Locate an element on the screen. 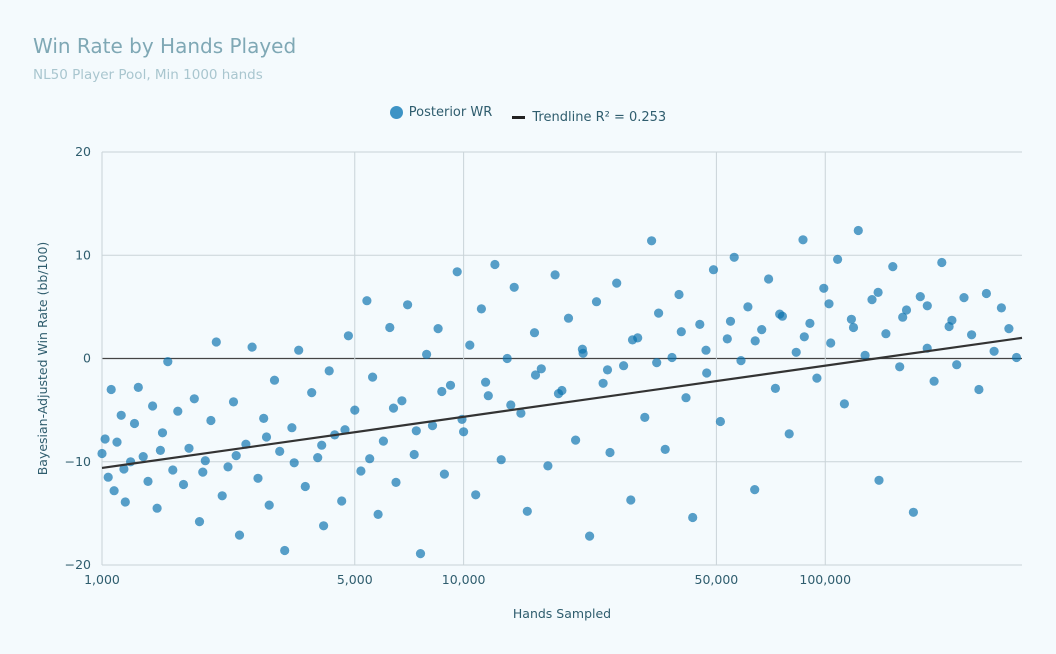 The image size is (1056, 654). legend-item-posterior: Posterior WR is located at coordinates (440, 112).